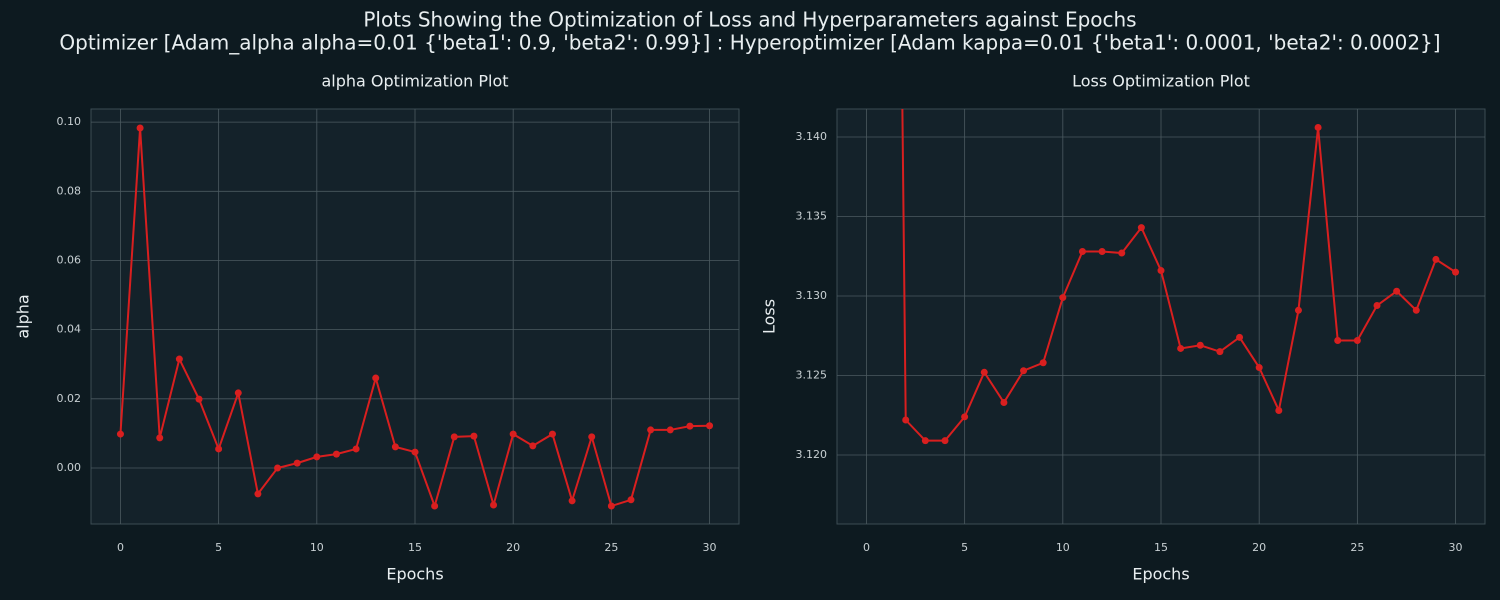 The image size is (1500, 600). What do you see at coordinates (69, 121) in the screenshot?
I see `y-tick-label: 0.10` at bounding box center [69, 121].